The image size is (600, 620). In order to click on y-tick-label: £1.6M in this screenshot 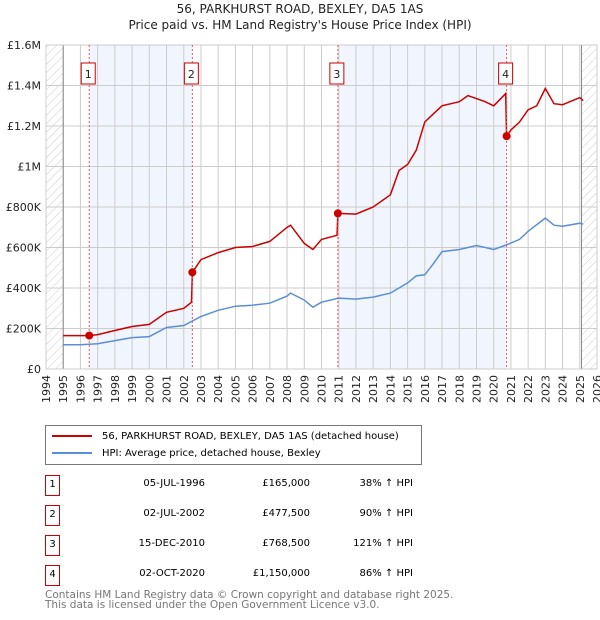, I will do `click(24, 45)`.